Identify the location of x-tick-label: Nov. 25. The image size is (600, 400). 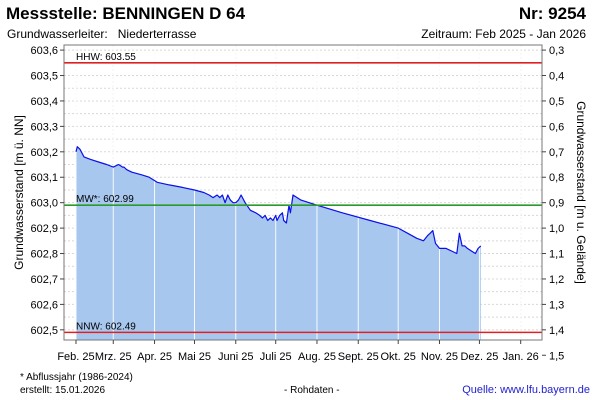
(439, 357).